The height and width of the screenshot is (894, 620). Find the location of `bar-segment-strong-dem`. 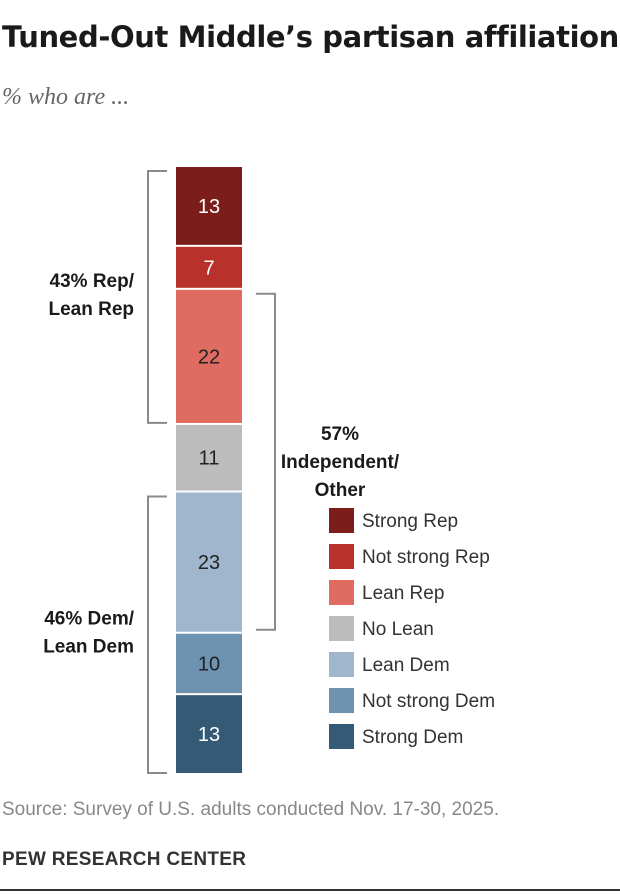

bar-segment-strong-dem is located at coordinates (209, 734).